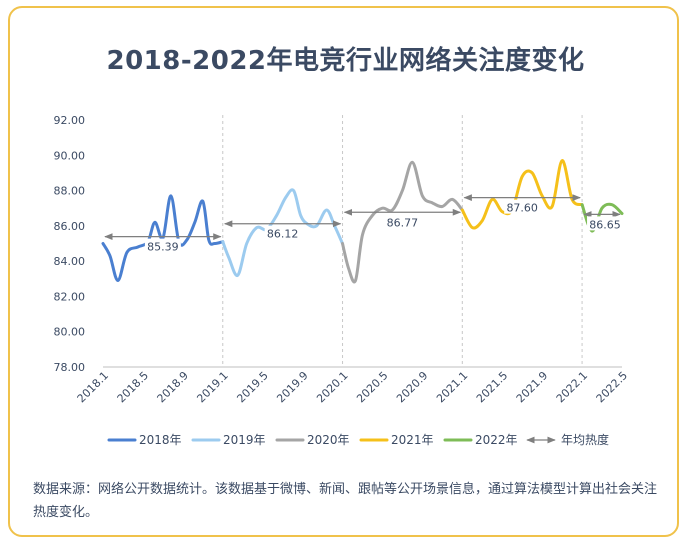 Image resolution: width=691 pixels, height=550 pixels. I want to click on average-label-2: 86.12, so click(283, 234).